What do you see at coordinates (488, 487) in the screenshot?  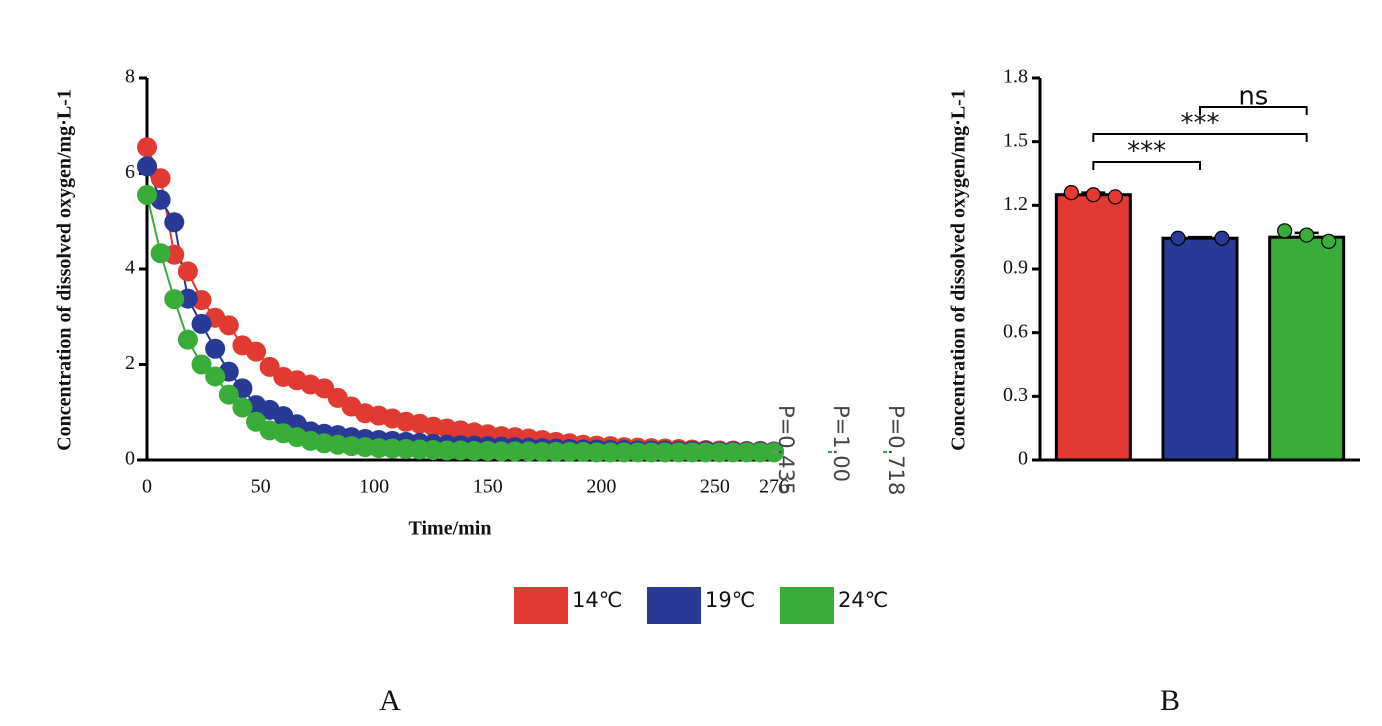 I see `x-tick-label: 150` at bounding box center [488, 487].